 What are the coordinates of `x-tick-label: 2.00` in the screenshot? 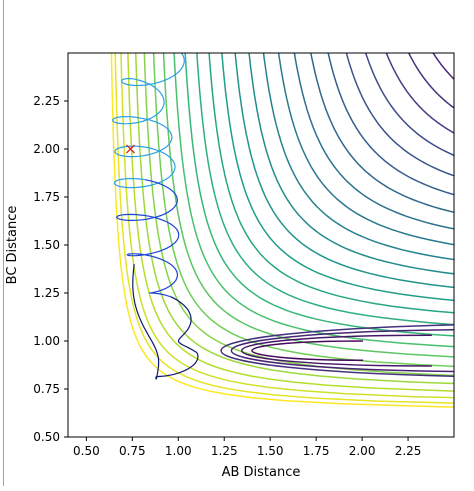 It's located at (362, 451).